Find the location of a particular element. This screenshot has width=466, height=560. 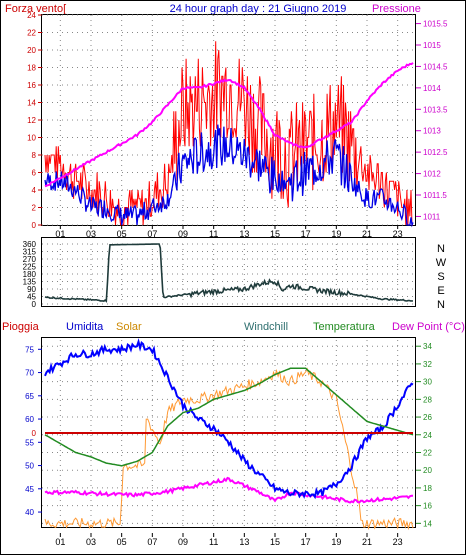

bottom-x-tick-label: 07 is located at coordinates (152, 542).